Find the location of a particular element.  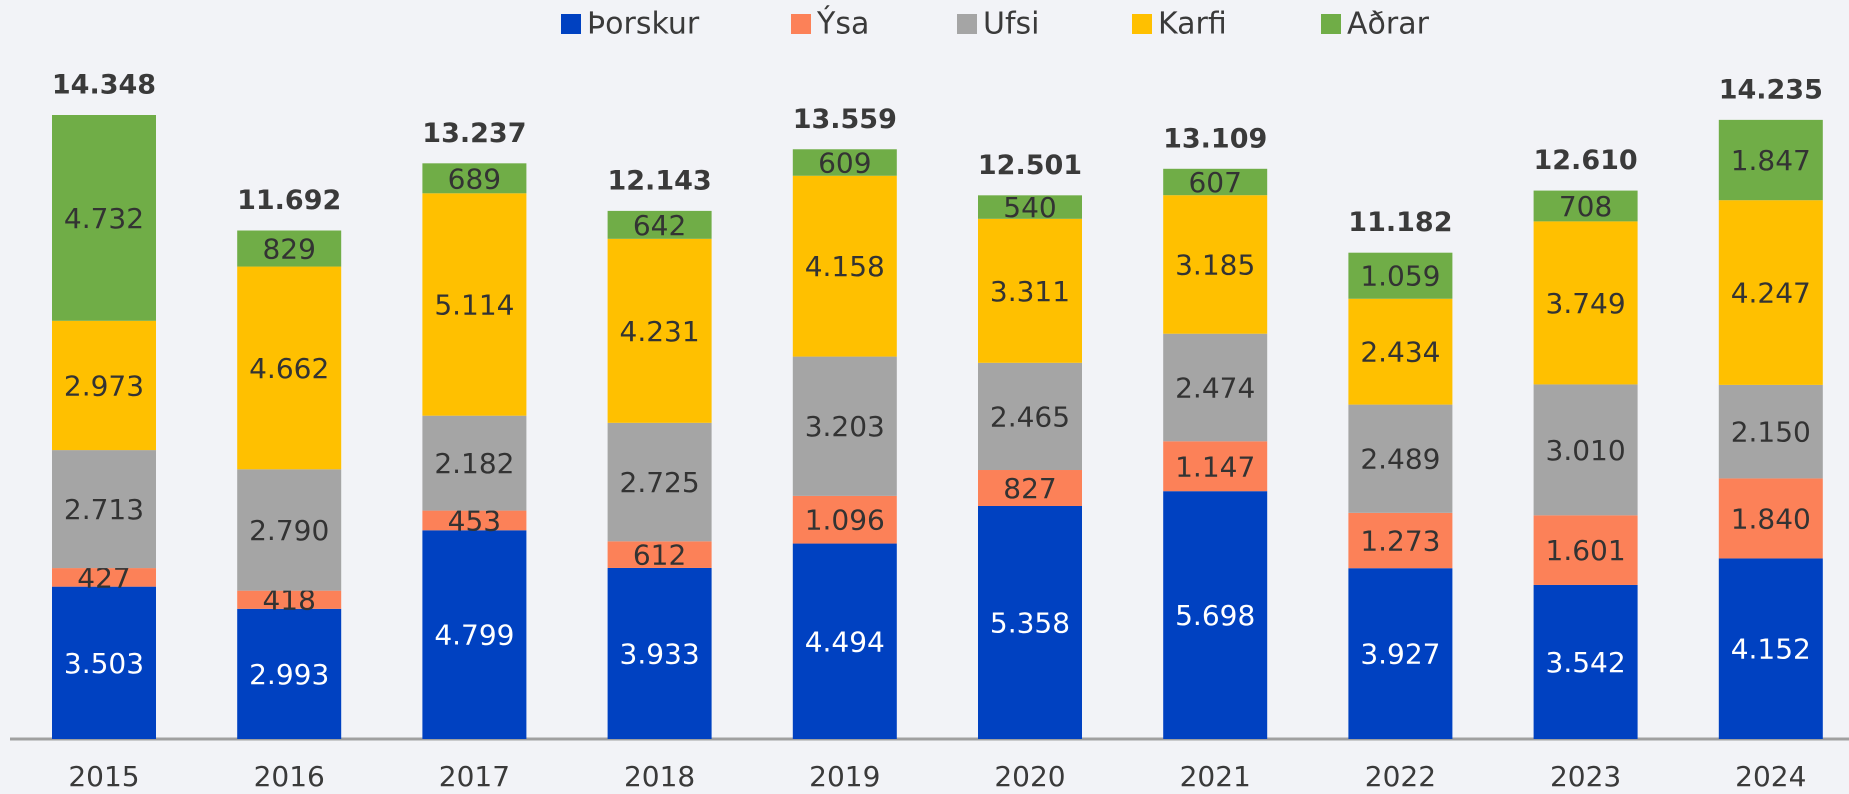

segment-label: 4.732 is located at coordinates (104, 218).